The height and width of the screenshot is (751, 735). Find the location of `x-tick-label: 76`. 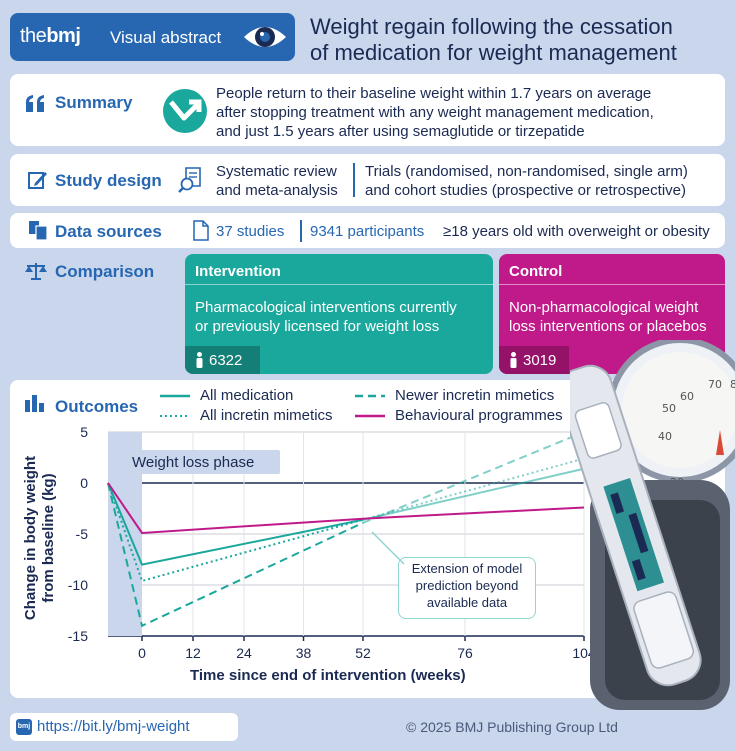

x-tick-label: 76 is located at coordinates (465, 653).